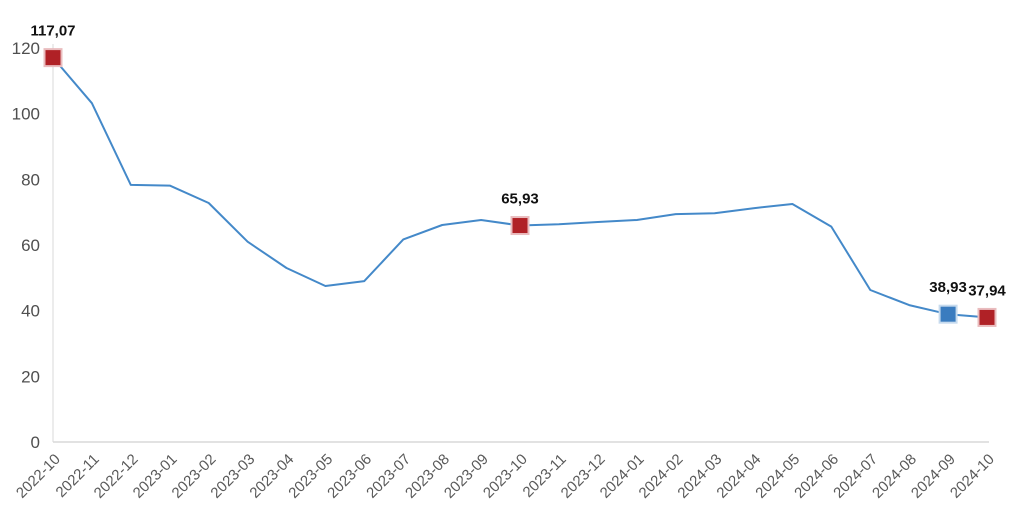 The image size is (1024, 524). Describe the element at coordinates (30, 311) in the screenshot. I see `y-axis-tick-label: 40` at that location.